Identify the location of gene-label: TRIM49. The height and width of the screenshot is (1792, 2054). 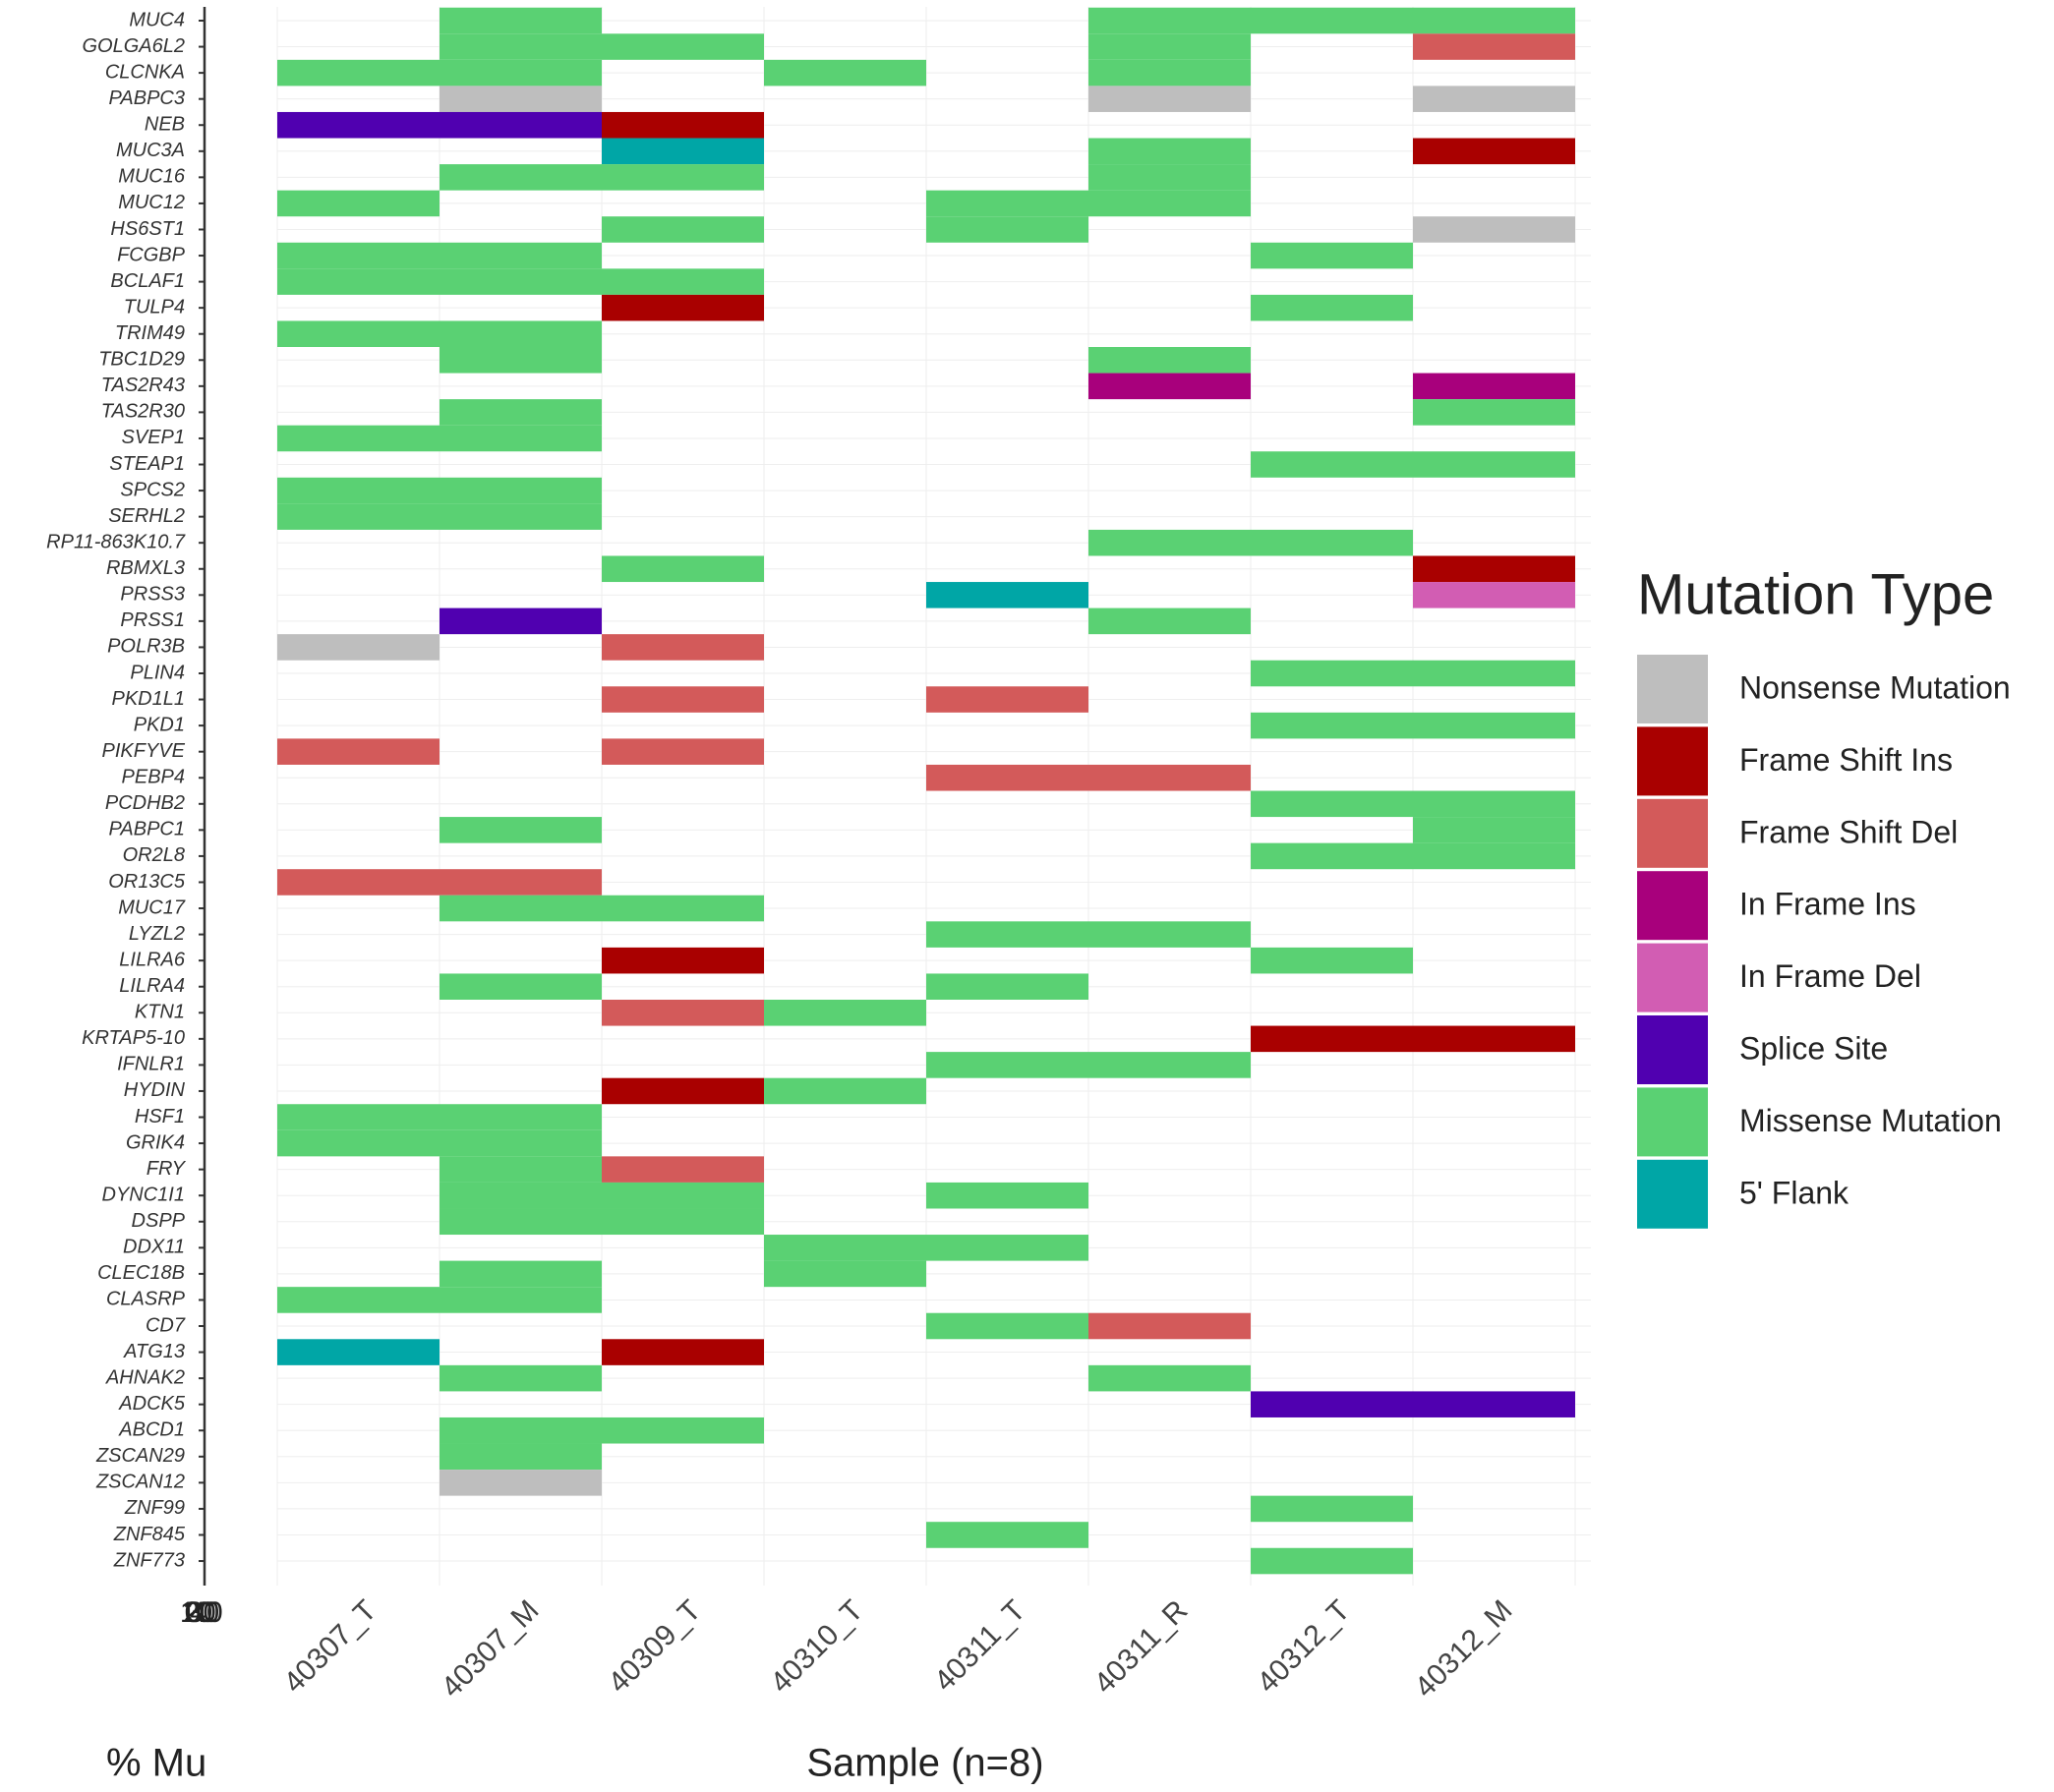
(150, 333).